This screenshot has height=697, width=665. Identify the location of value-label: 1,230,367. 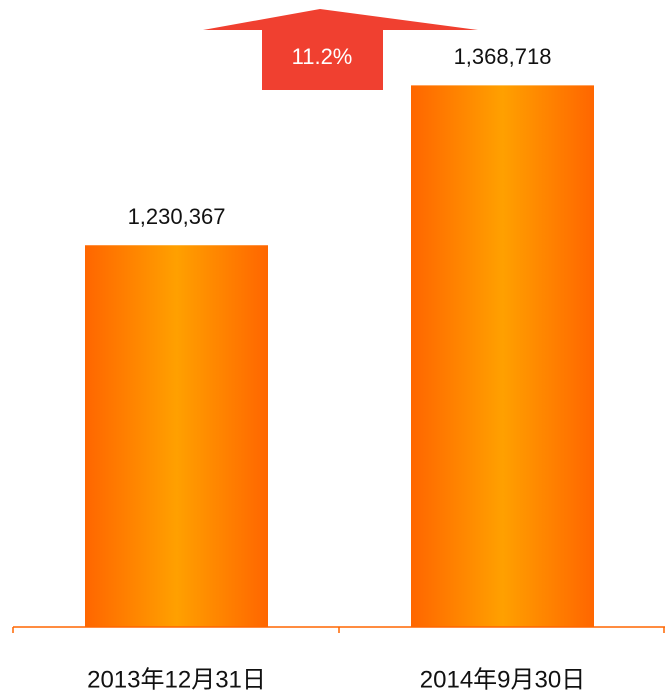
(177, 216).